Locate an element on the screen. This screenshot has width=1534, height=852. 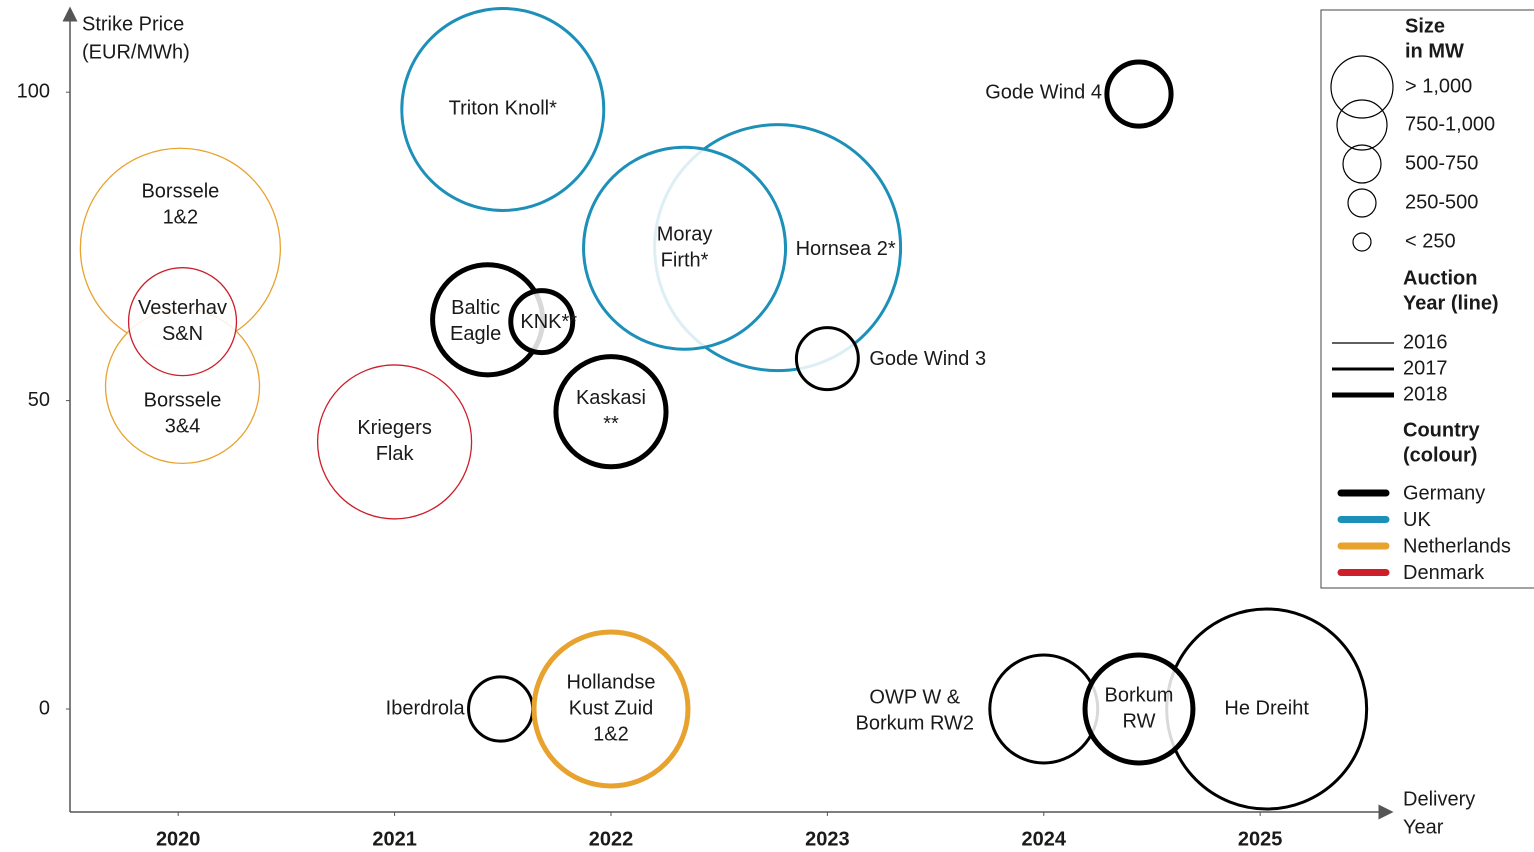
y-tick-label: 0 is located at coordinates (44, 708).